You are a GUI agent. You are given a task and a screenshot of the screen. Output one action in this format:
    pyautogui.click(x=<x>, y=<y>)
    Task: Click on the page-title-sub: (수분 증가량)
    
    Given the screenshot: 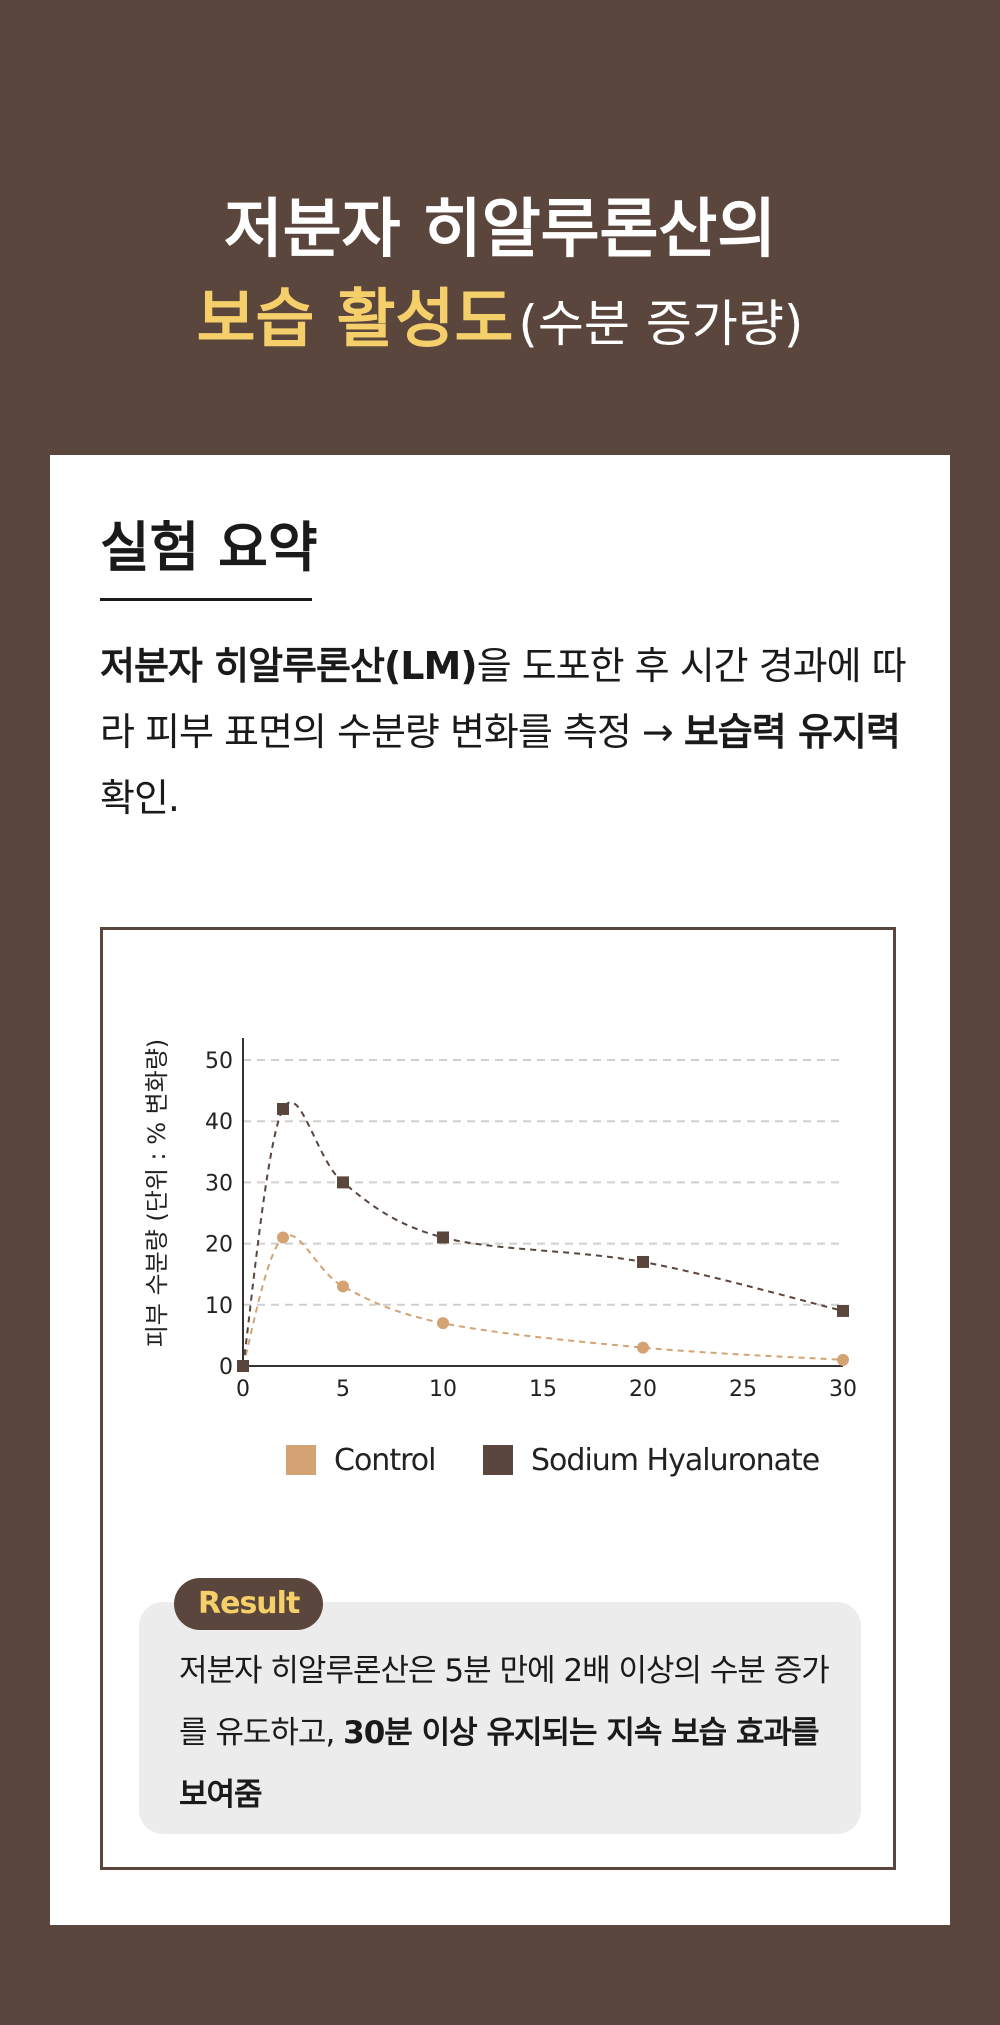 What is the action you would take?
    pyautogui.click(x=661, y=324)
    